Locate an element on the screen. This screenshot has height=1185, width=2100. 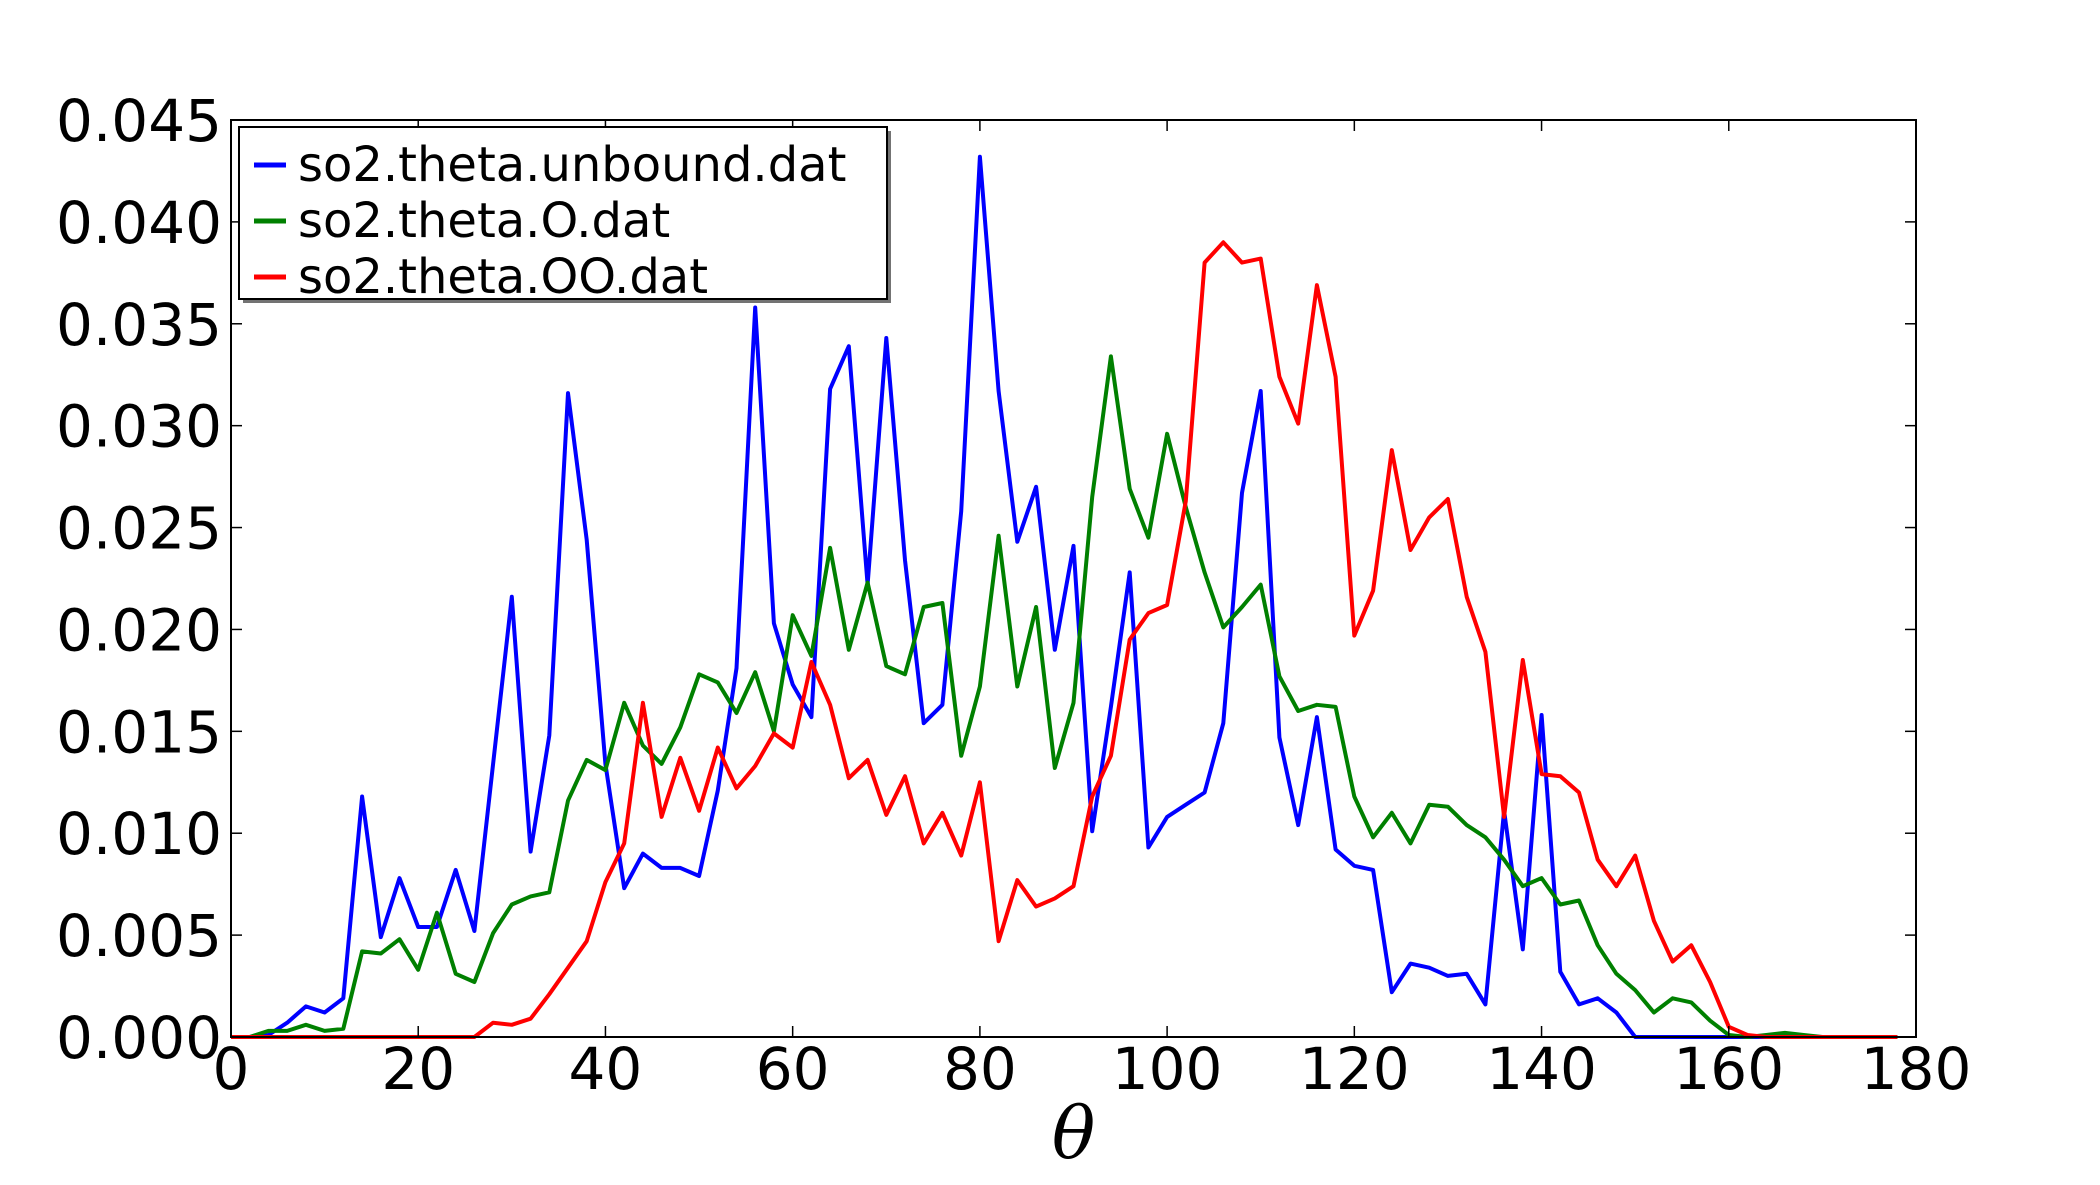
legend-box is located at coordinates (563, 213).